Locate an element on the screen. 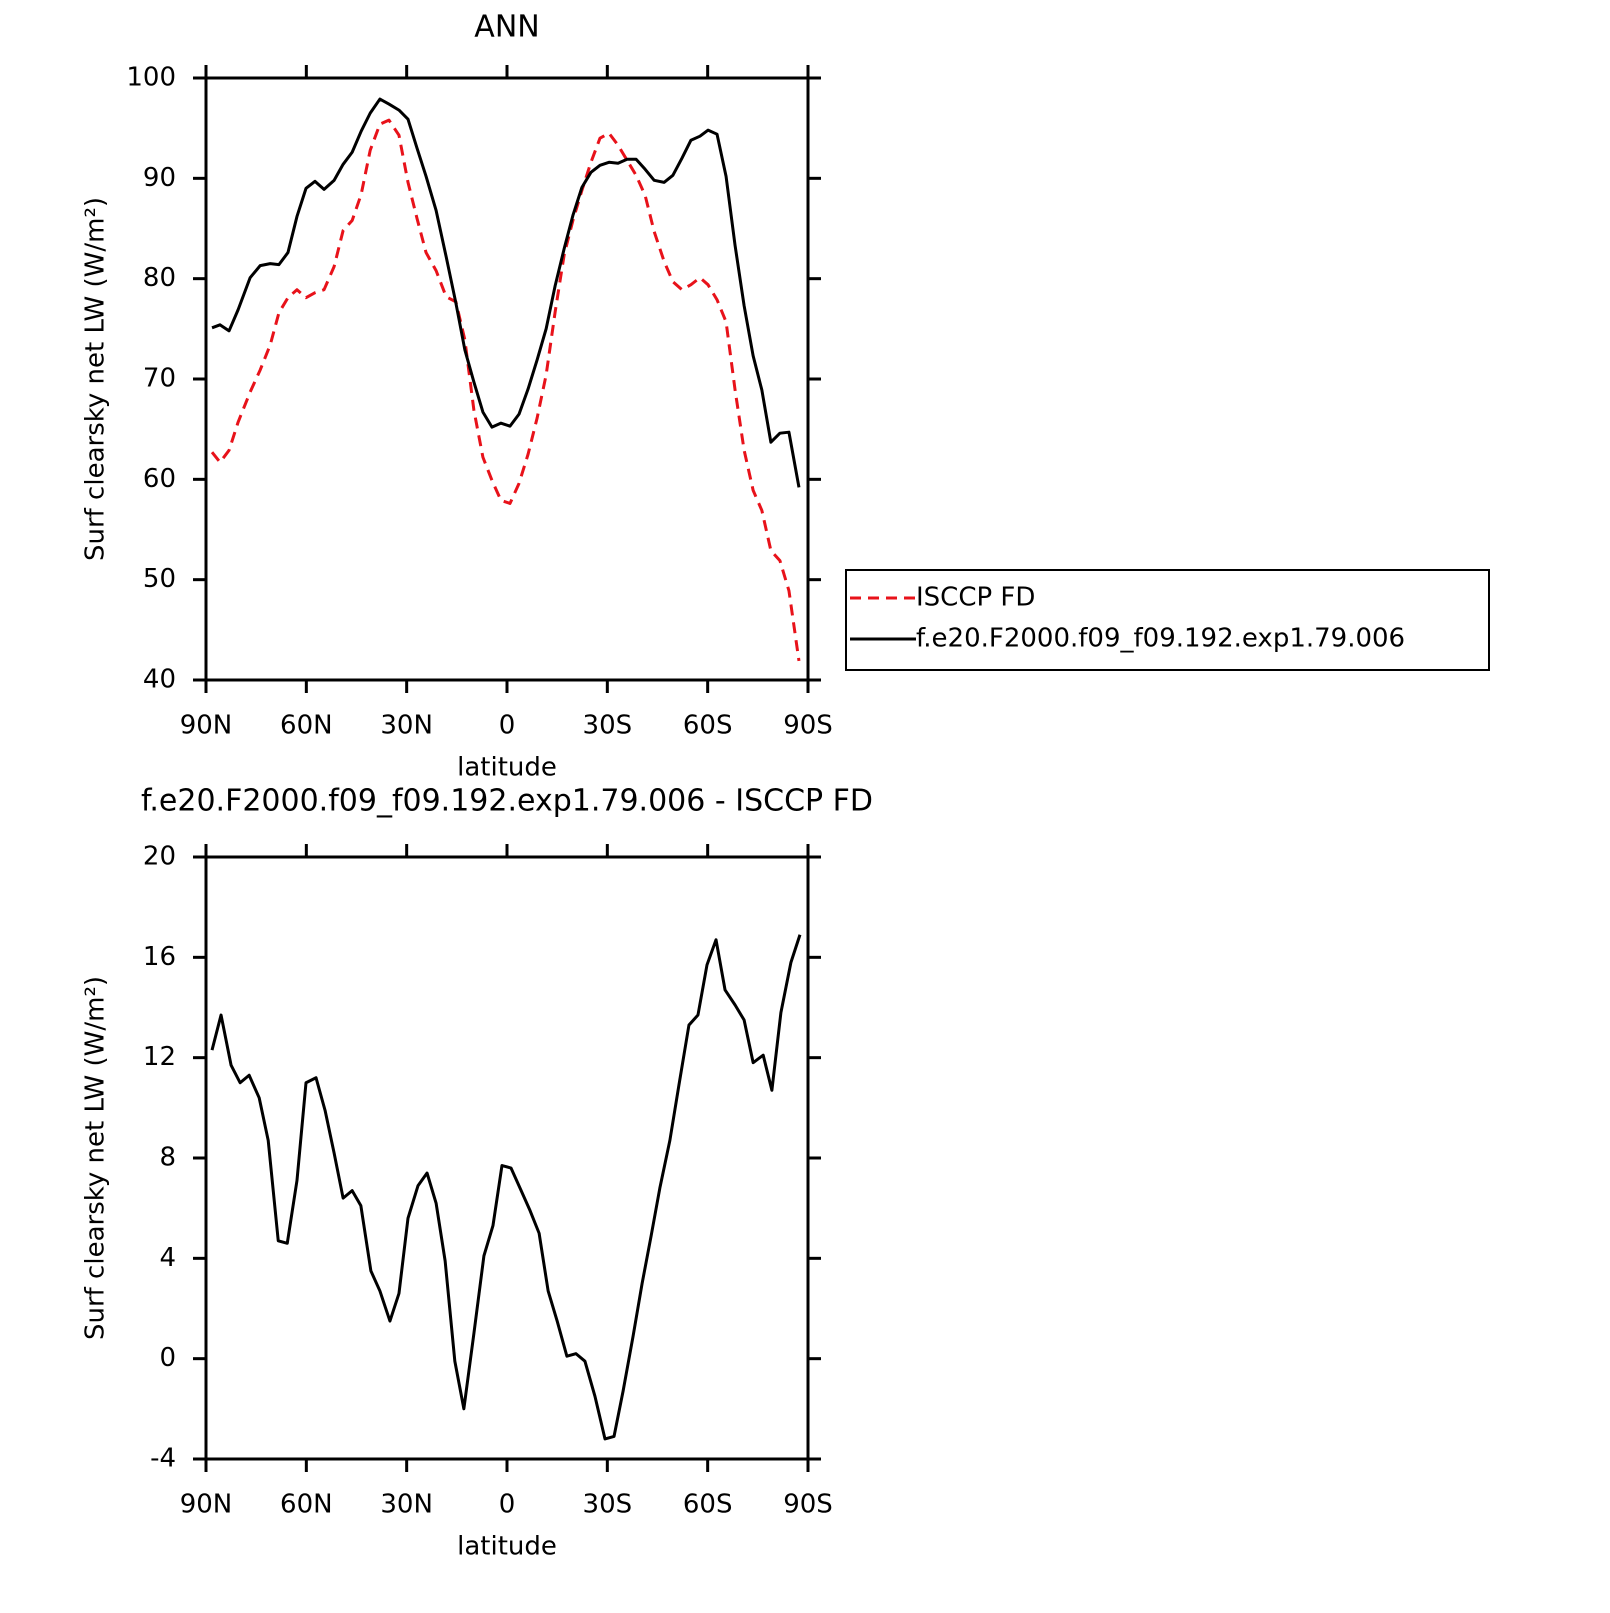 The image size is (1610, 1613). y-tick-label: 90 is located at coordinates (159, 178).